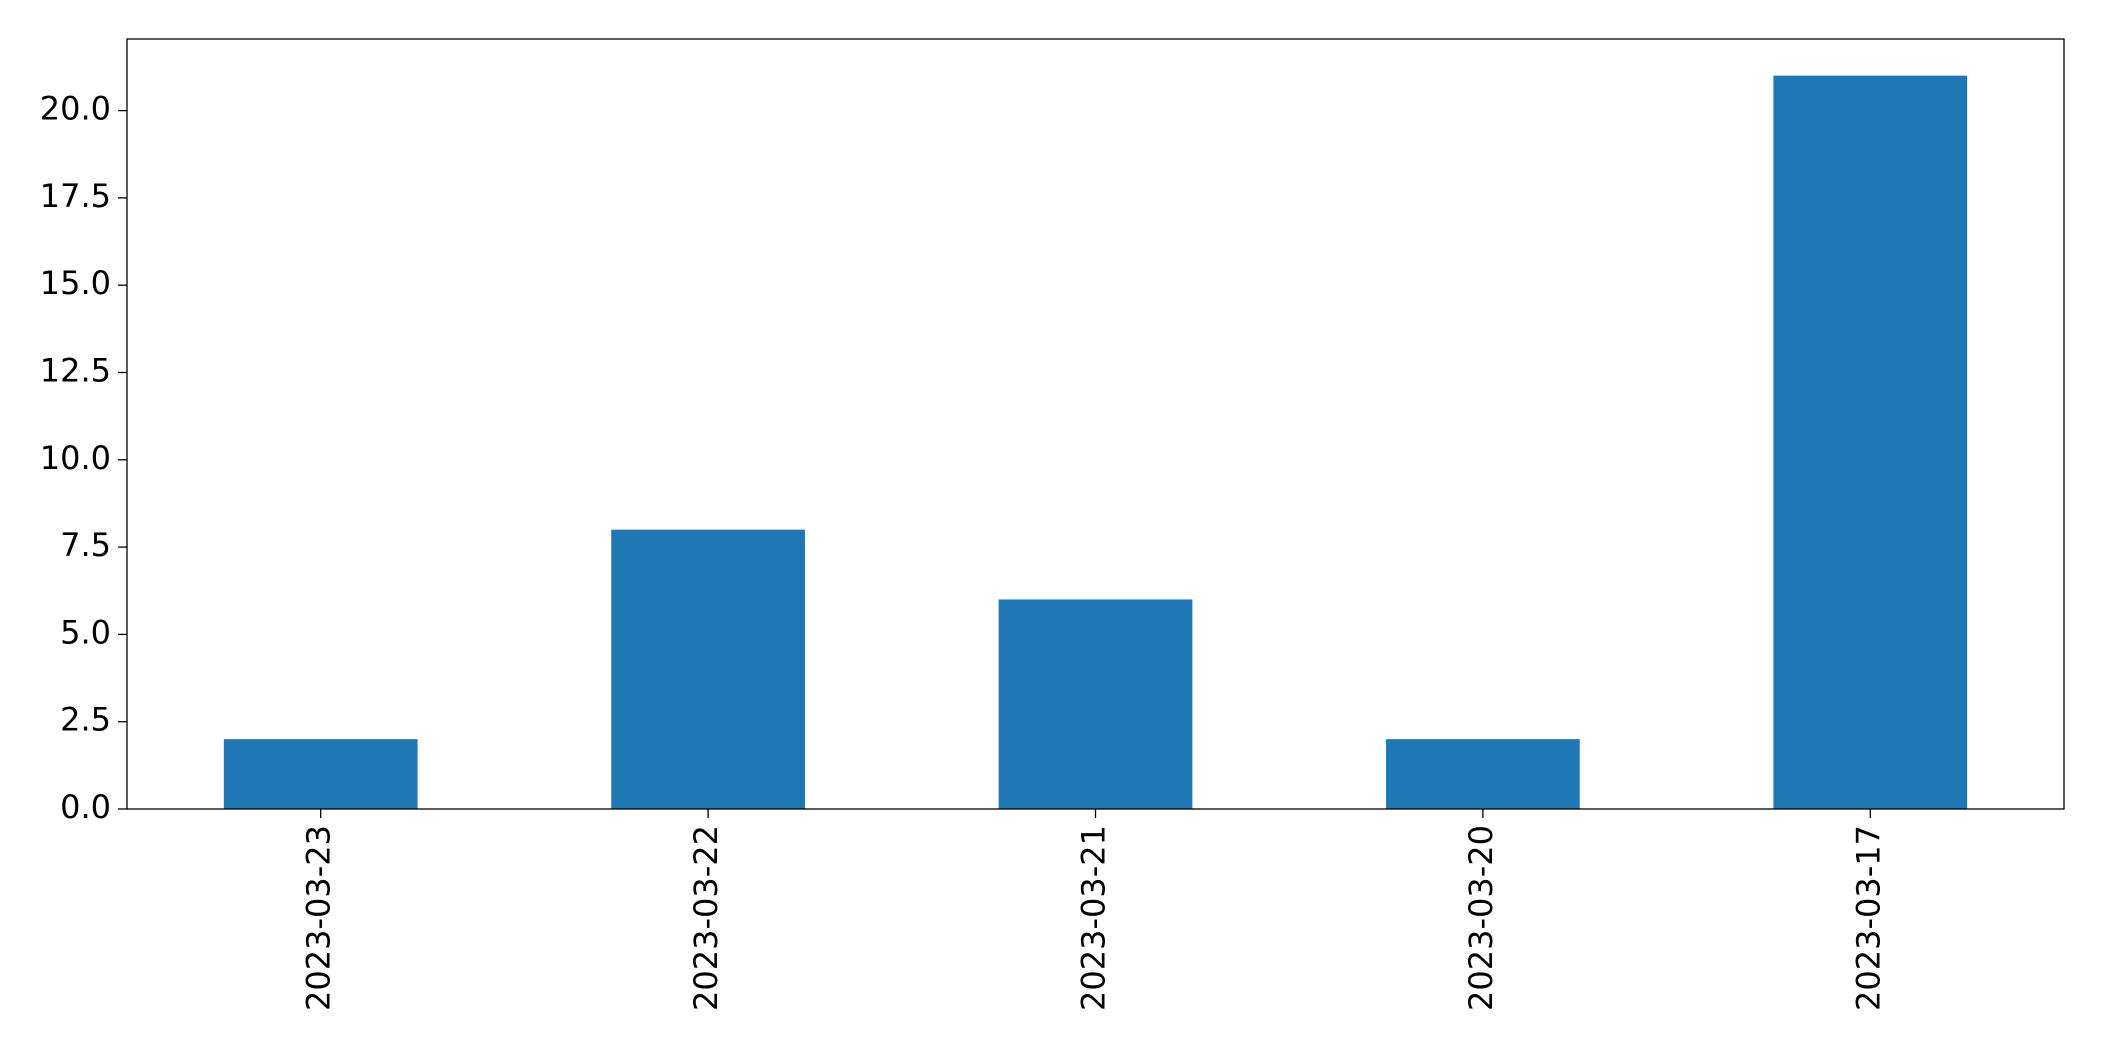  Describe the element at coordinates (75, 283) in the screenshot. I see `y-tick-label: 15.0` at that location.